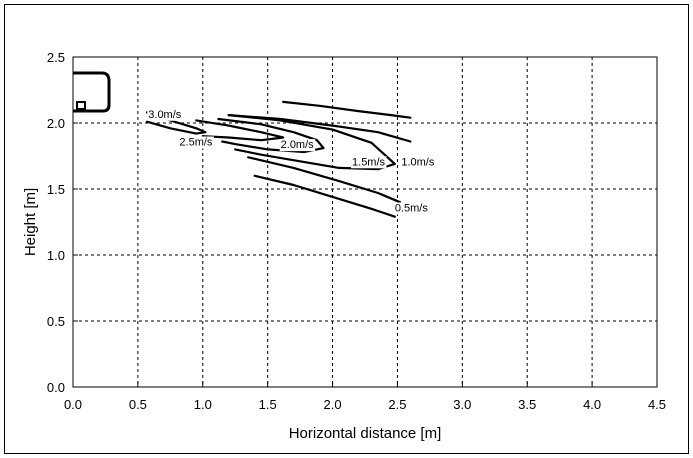 The image size is (693, 458). Describe the element at coordinates (592, 404) in the screenshot. I see `x-tick-label: 4.0` at that location.